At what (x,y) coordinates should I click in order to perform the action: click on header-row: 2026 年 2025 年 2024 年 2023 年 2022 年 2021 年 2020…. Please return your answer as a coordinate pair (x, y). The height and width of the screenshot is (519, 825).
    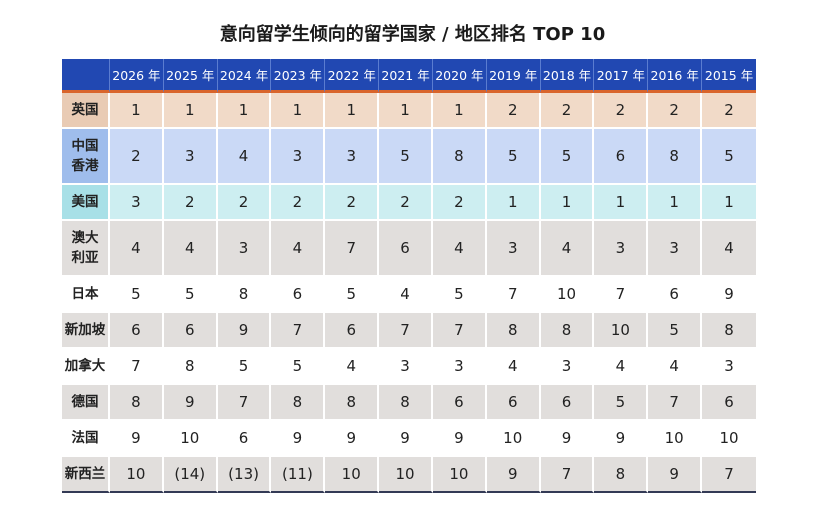
    Looking at the image, I should click on (409, 76).